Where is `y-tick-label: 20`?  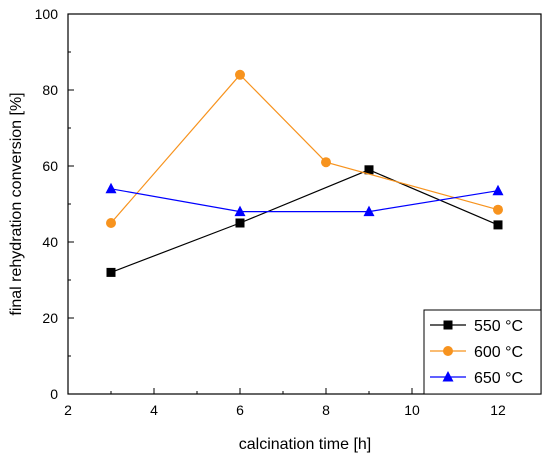 y-tick-label: 20 is located at coordinates (50, 318).